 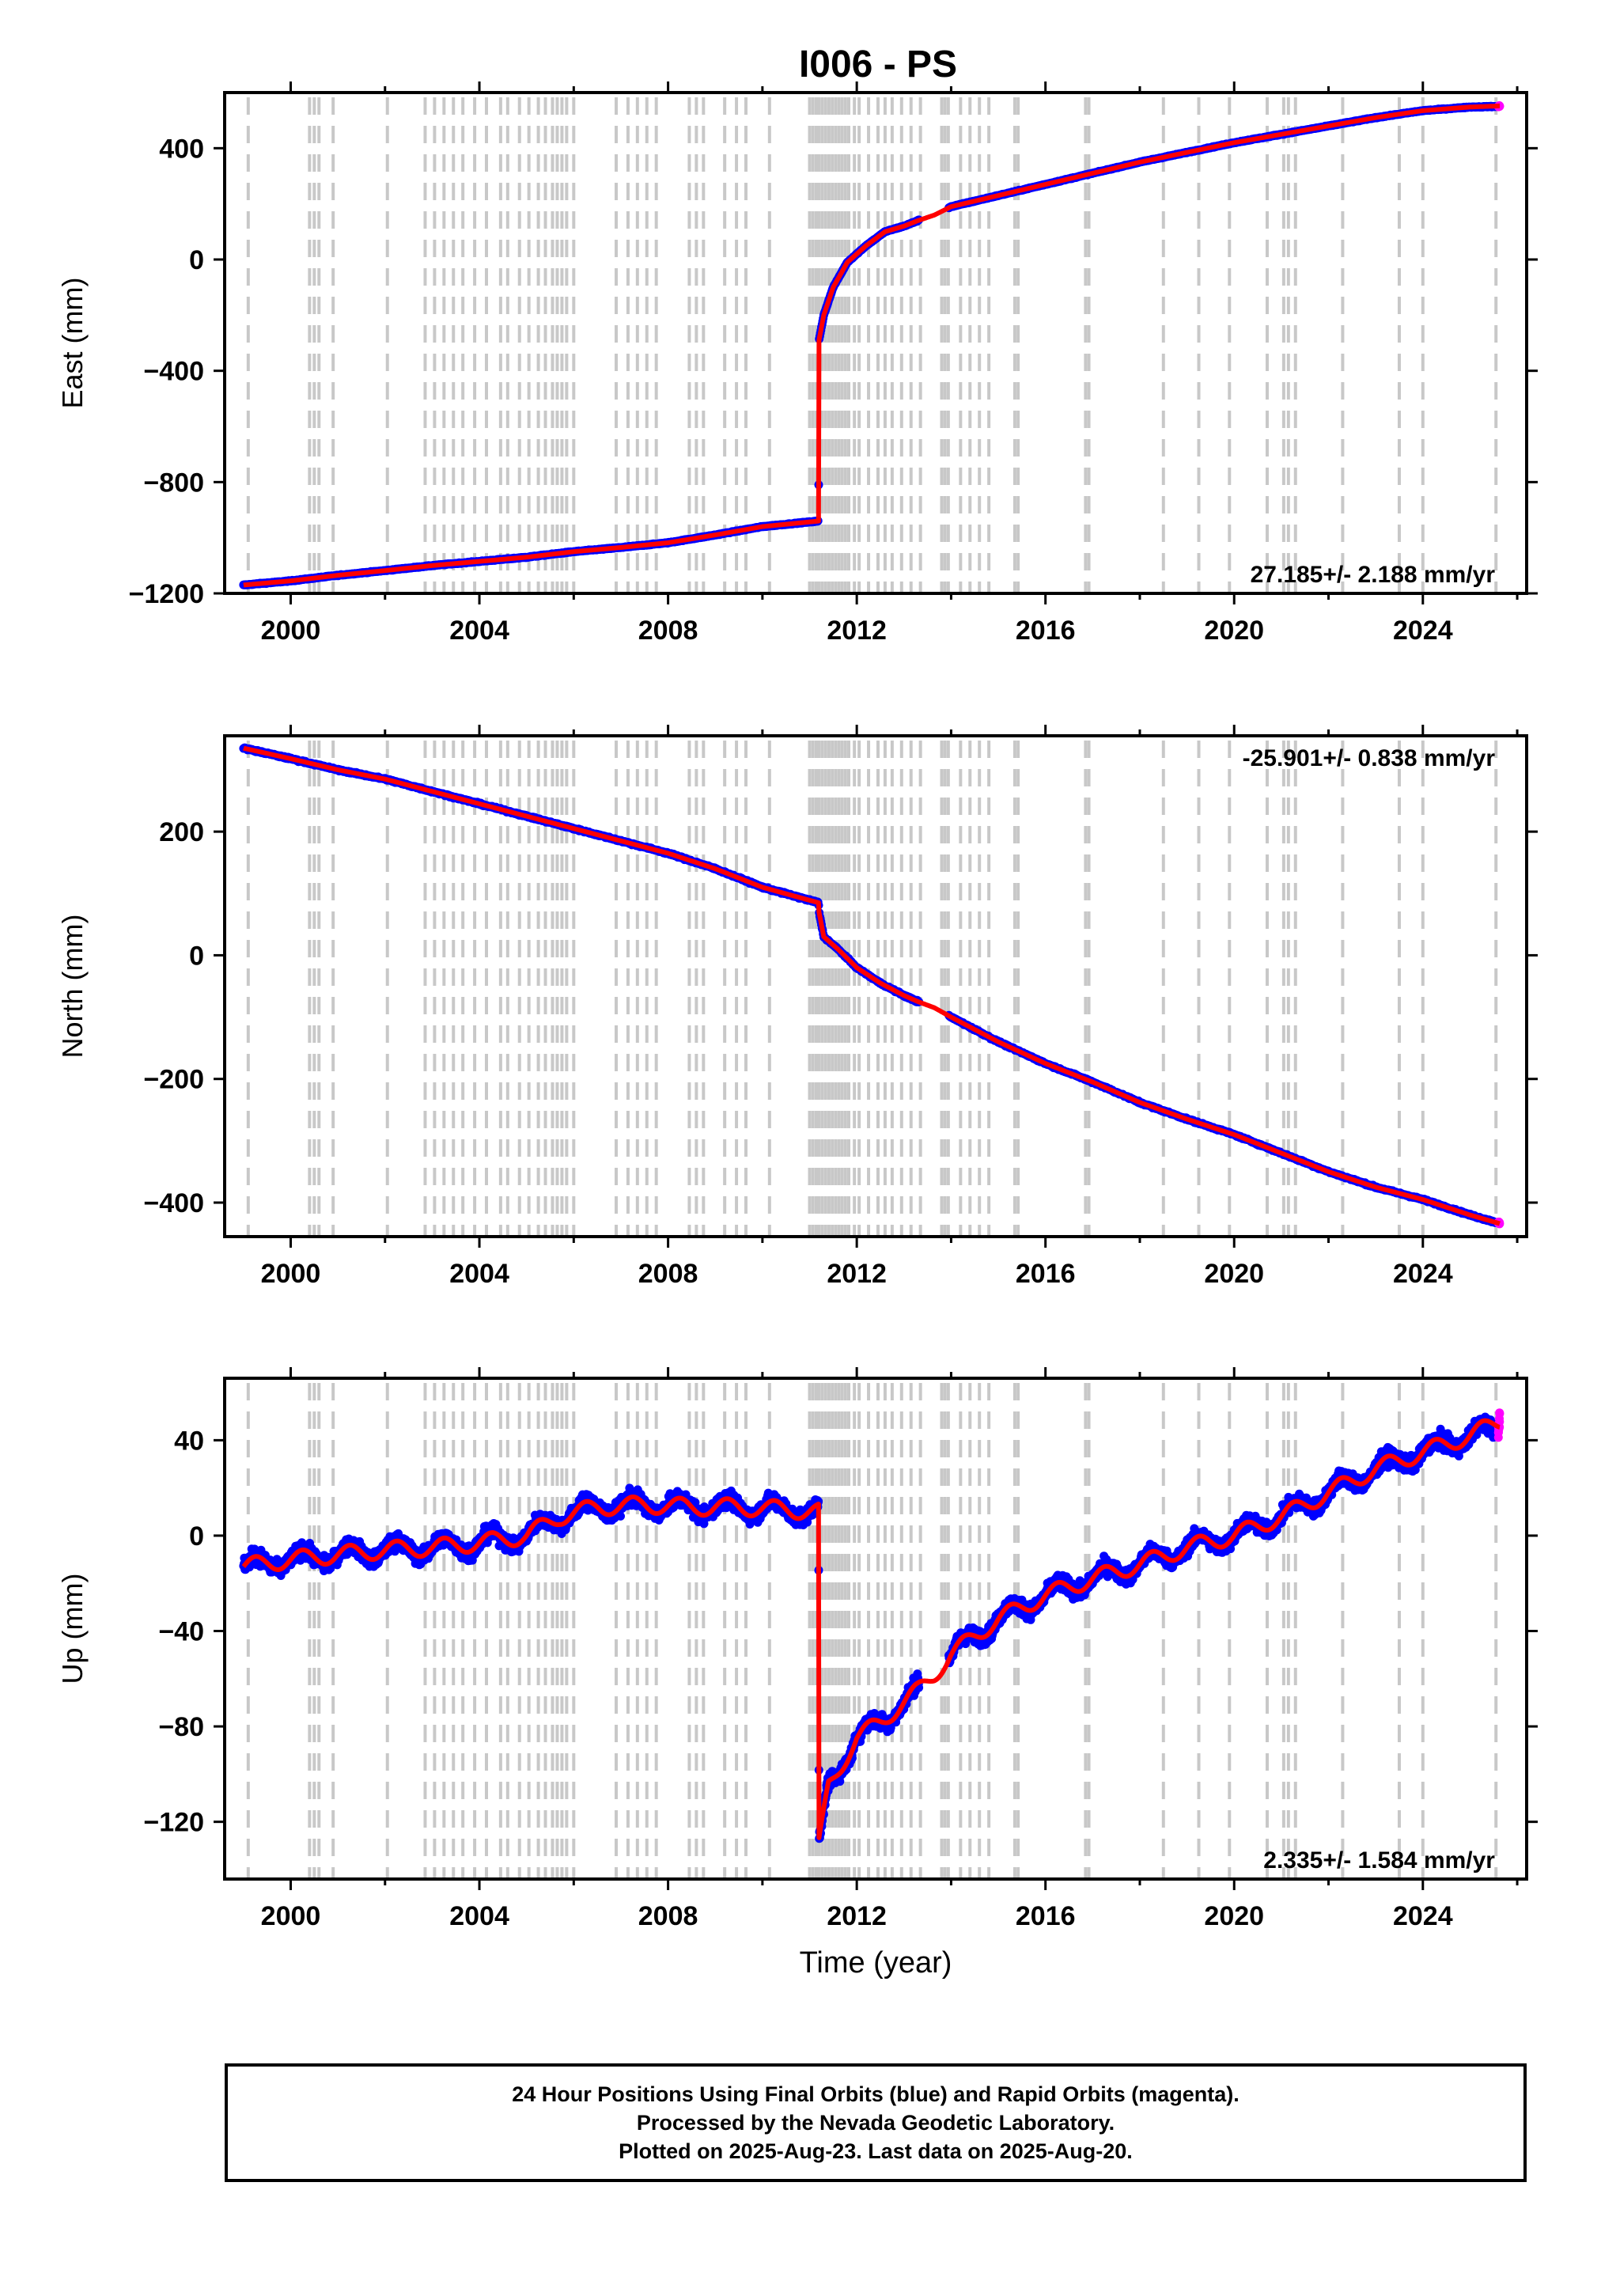 What do you see at coordinates (72, 344) in the screenshot?
I see `east-y-axis-label: East (mm)` at bounding box center [72, 344].